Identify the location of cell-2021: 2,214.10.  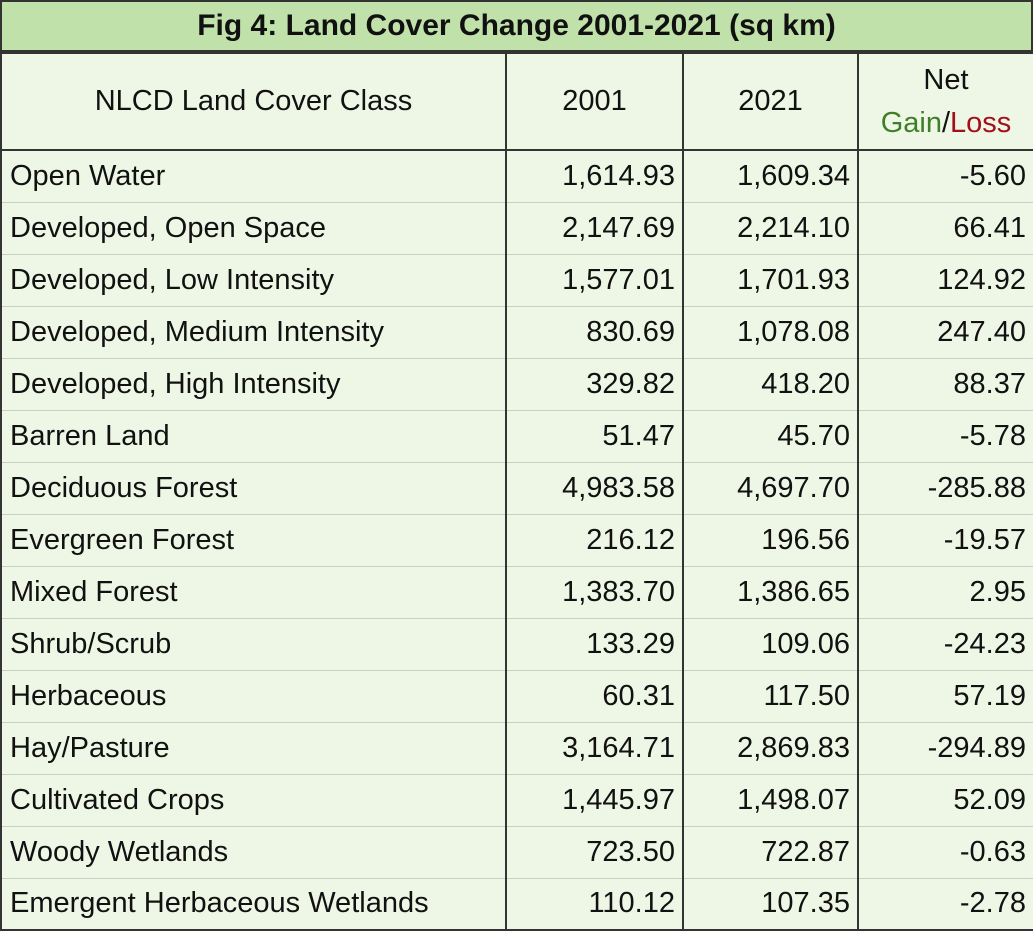
(770, 228).